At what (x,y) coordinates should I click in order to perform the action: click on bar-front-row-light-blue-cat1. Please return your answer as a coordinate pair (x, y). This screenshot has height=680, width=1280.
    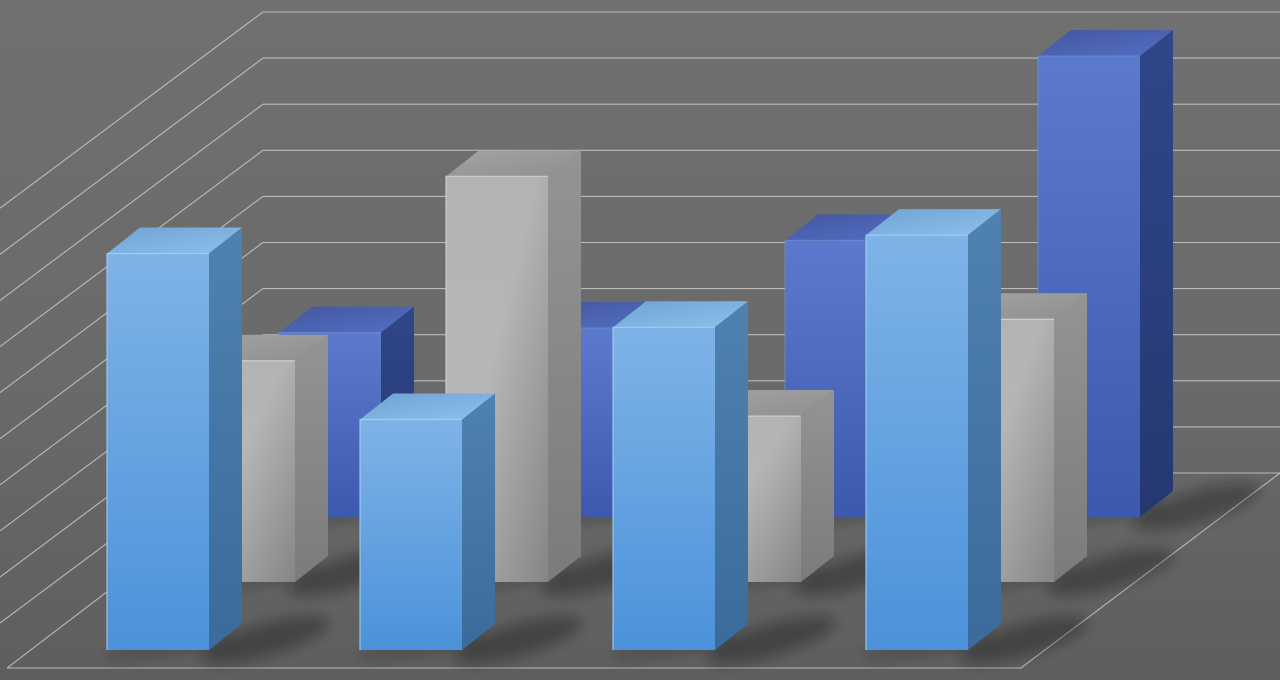
    Looking at the image, I should click on (174, 439).